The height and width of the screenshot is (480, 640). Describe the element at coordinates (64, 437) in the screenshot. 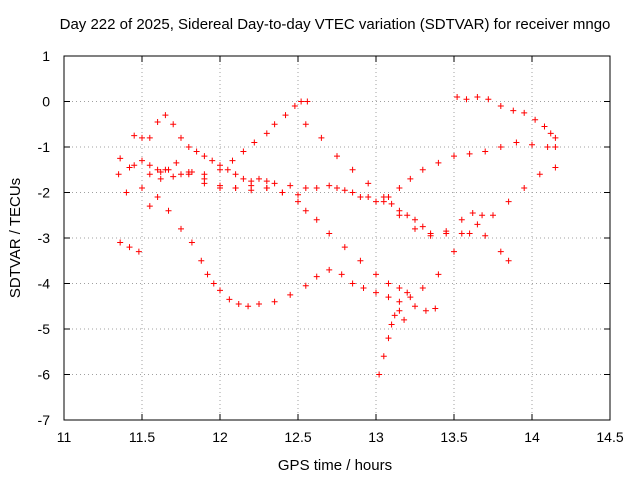

I see `x-tick-label: 11` at that location.